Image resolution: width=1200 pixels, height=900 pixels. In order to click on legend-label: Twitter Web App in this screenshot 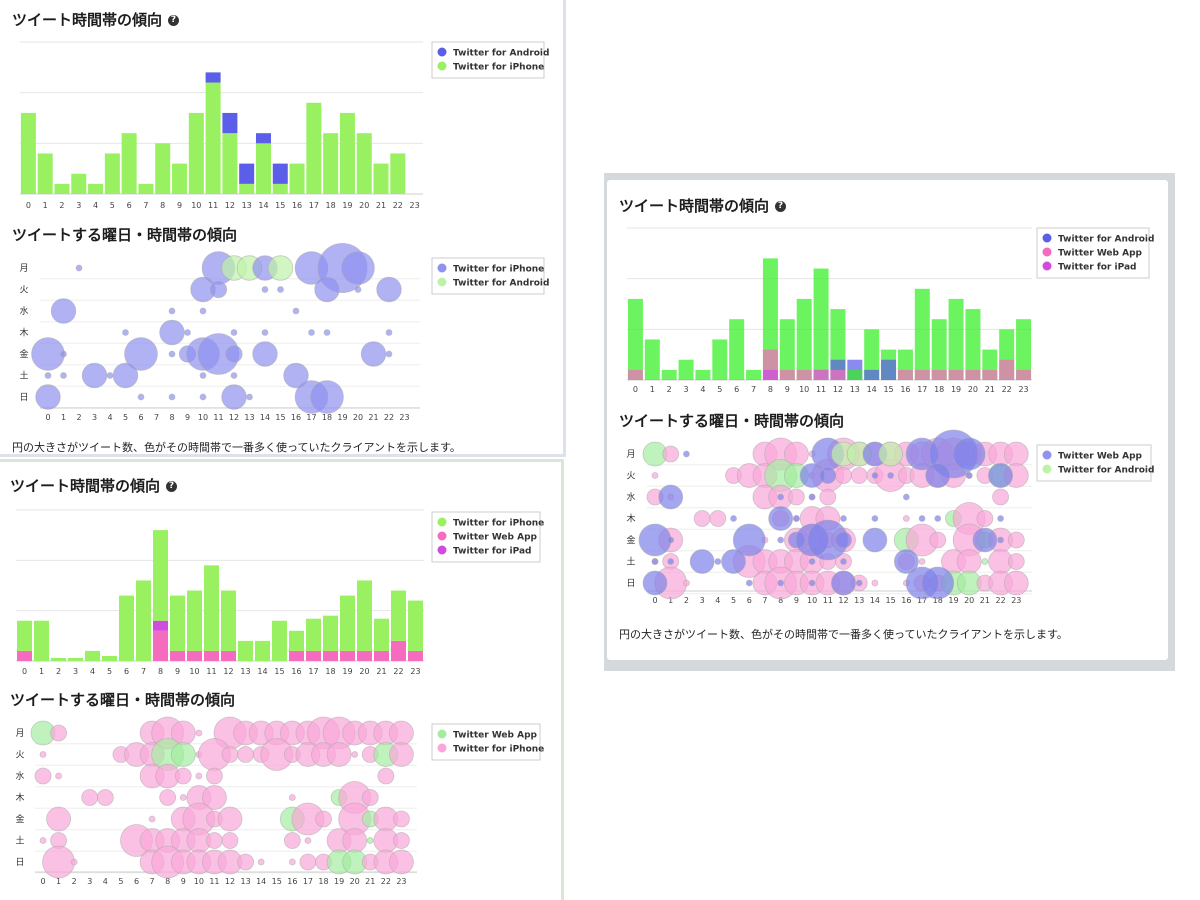, I will do `click(1100, 254)`.